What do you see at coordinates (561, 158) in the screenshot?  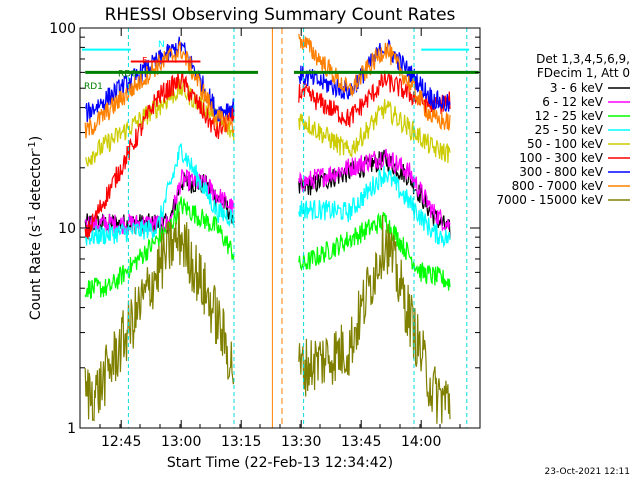 I see `legend-label: 100 - 300 keV` at bounding box center [561, 158].